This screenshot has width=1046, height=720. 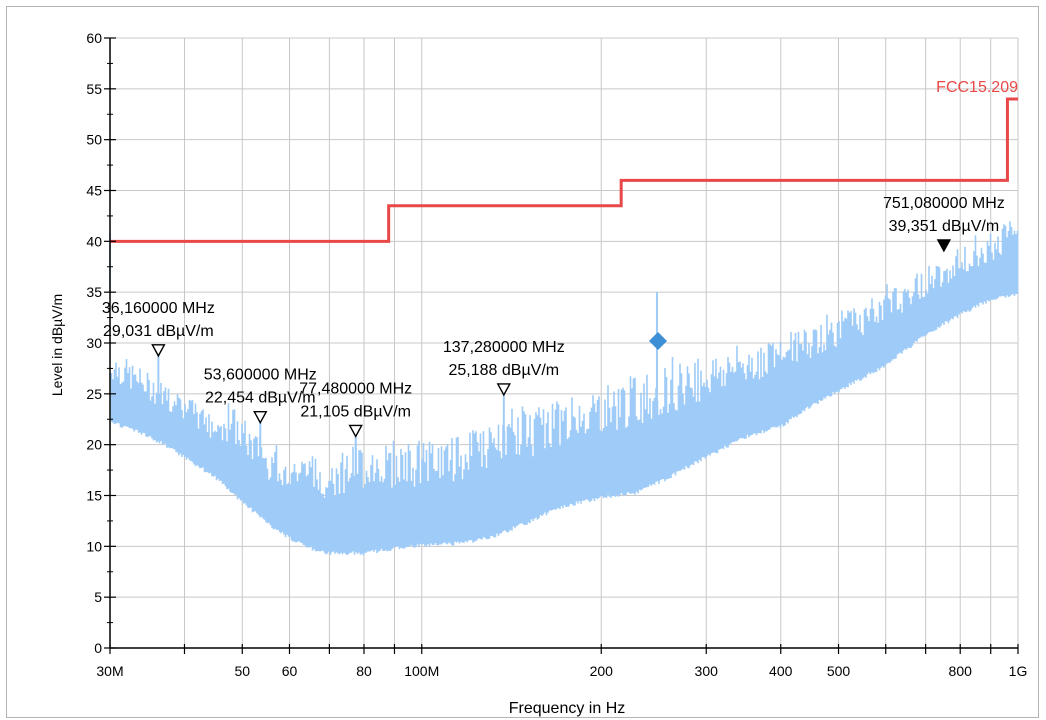 I want to click on x-tick-label: 300, so click(x=707, y=671).